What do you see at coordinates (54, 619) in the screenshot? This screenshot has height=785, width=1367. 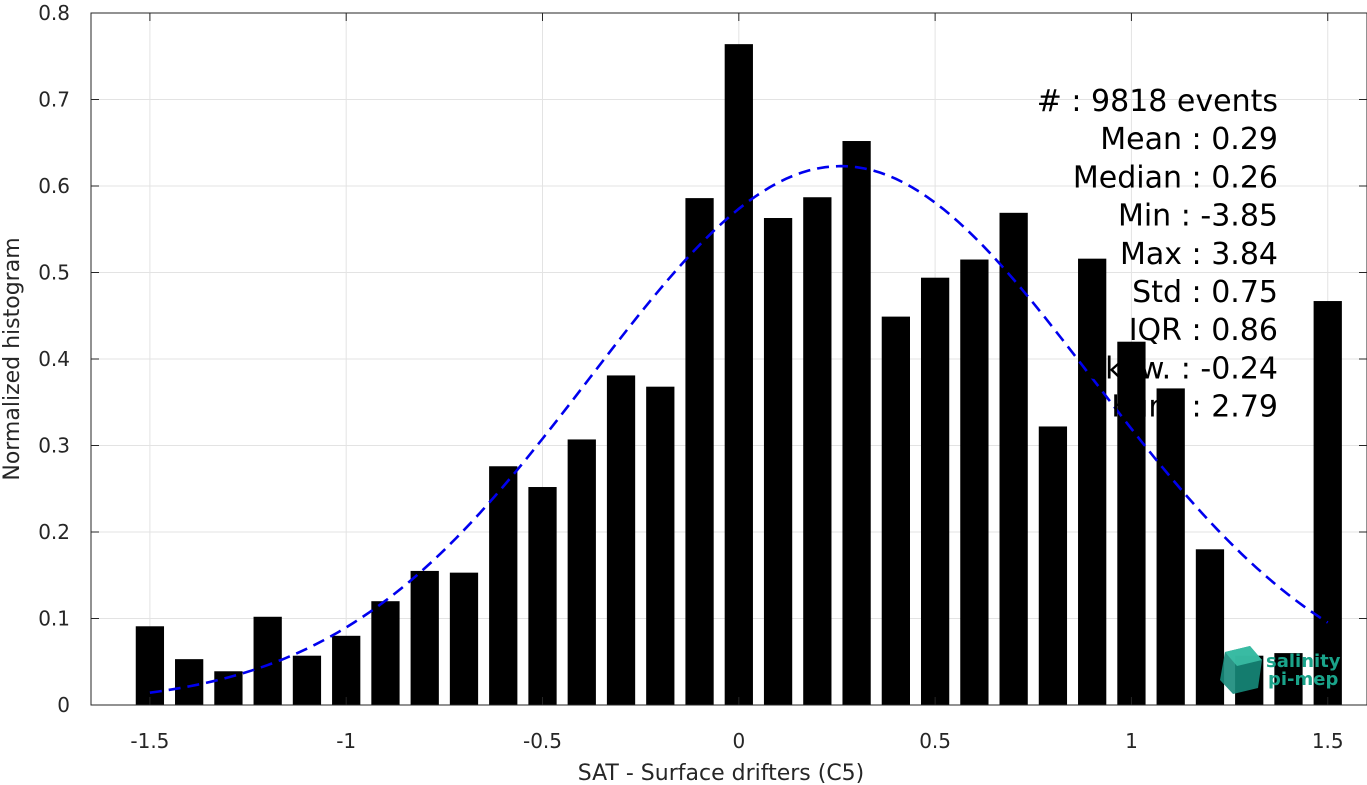 I see `y-tick-label: 0.1` at bounding box center [54, 619].